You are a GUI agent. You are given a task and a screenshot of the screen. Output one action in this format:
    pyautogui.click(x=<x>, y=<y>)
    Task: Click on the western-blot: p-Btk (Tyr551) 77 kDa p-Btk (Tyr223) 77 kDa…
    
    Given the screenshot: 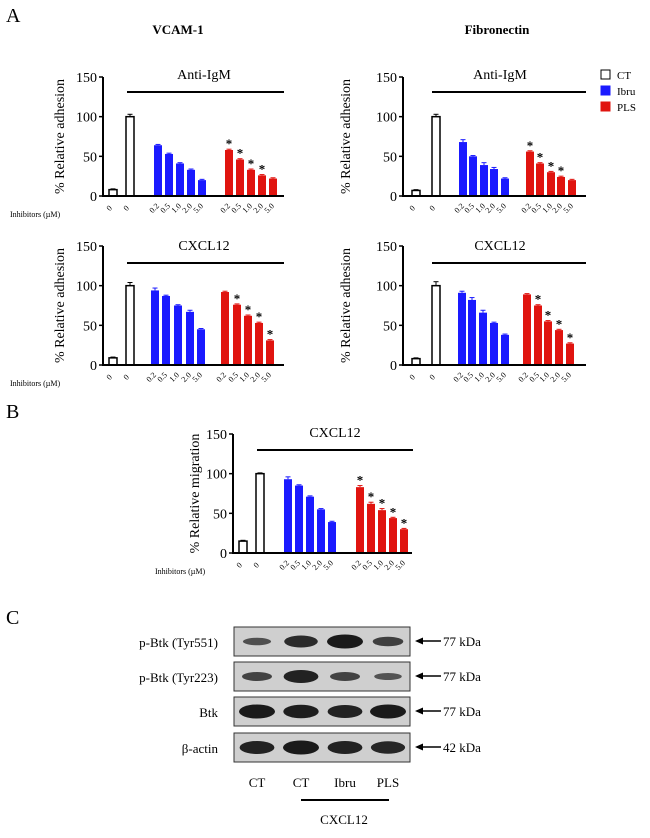 What is the action you would take?
    pyautogui.click(x=310, y=726)
    